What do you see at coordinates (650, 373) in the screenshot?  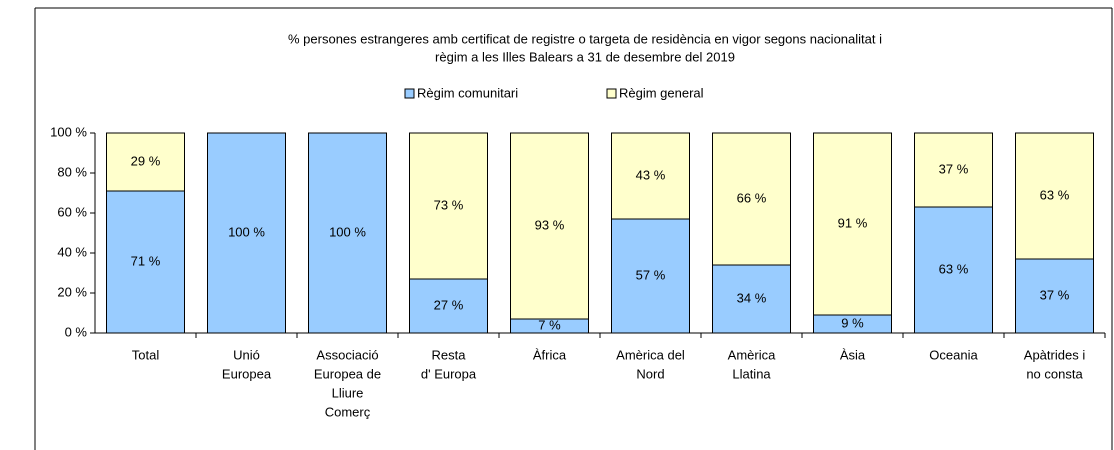 I see `x-tick-label: Nord` at bounding box center [650, 373].